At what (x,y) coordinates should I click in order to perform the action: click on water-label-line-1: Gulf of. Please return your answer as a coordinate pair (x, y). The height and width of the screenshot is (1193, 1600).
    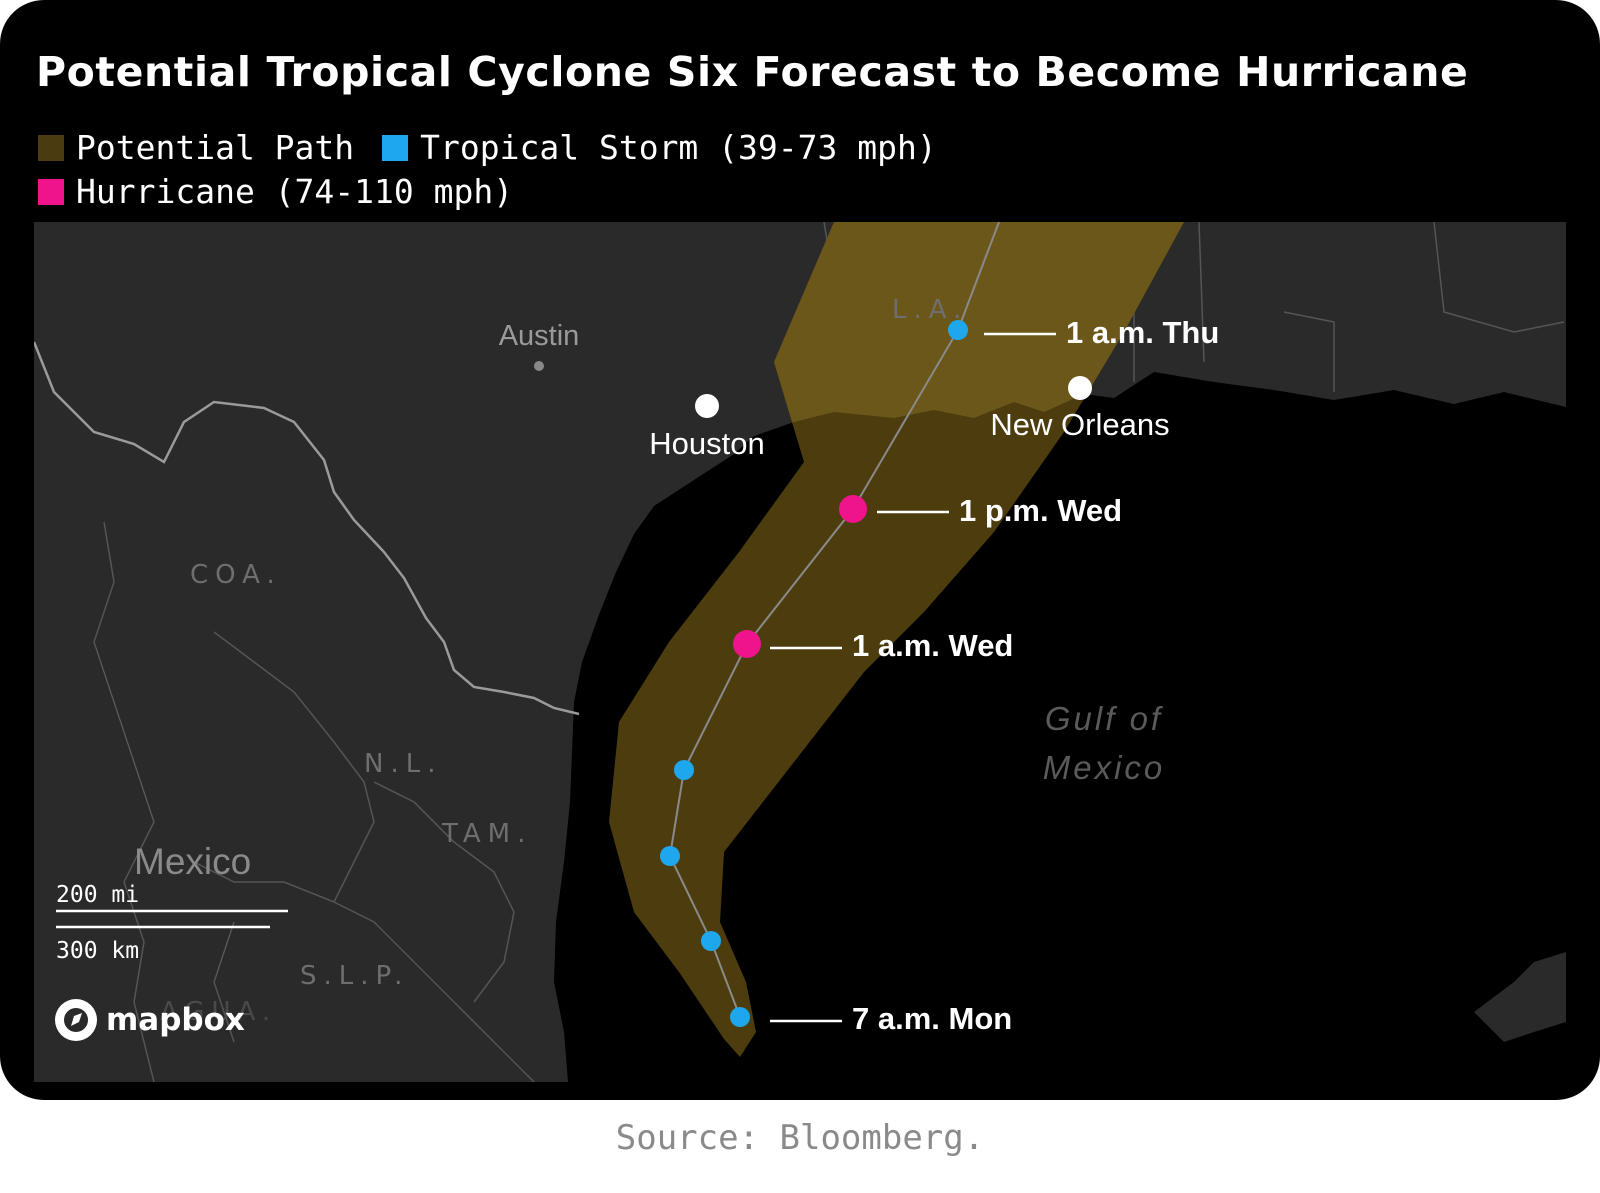
    Looking at the image, I should click on (1104, 718).